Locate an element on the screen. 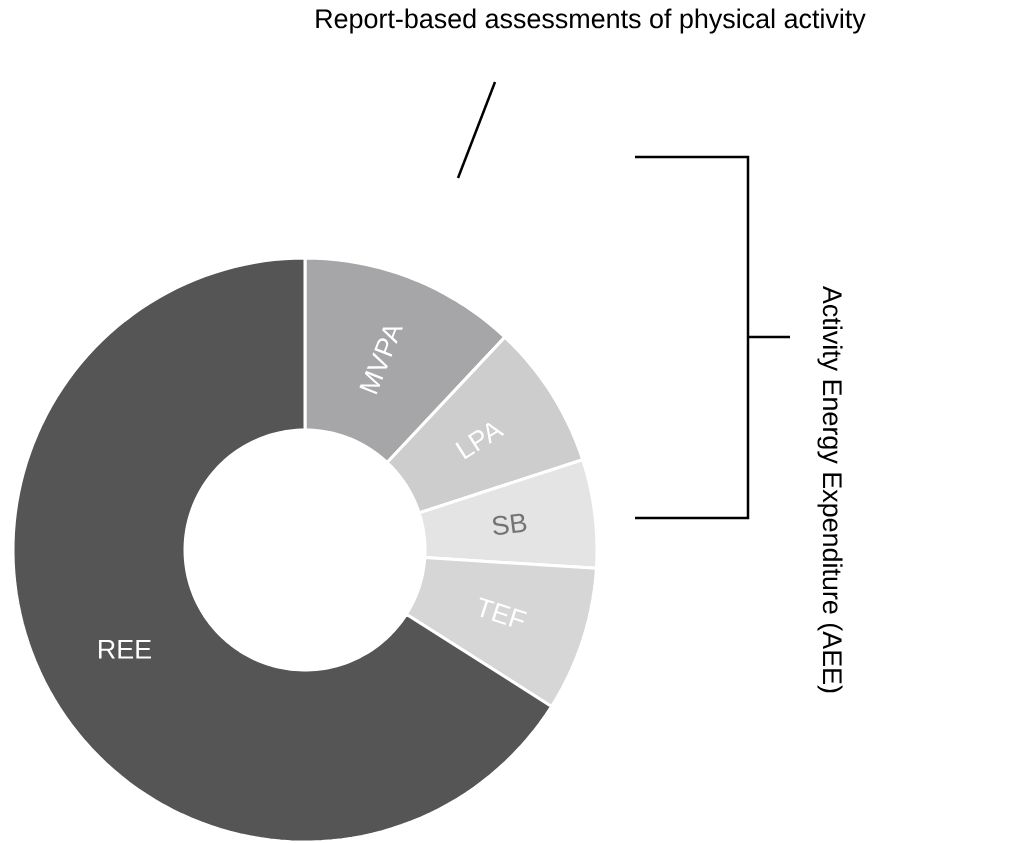  slice-label: MVPA is located at coordinates (381, 361).